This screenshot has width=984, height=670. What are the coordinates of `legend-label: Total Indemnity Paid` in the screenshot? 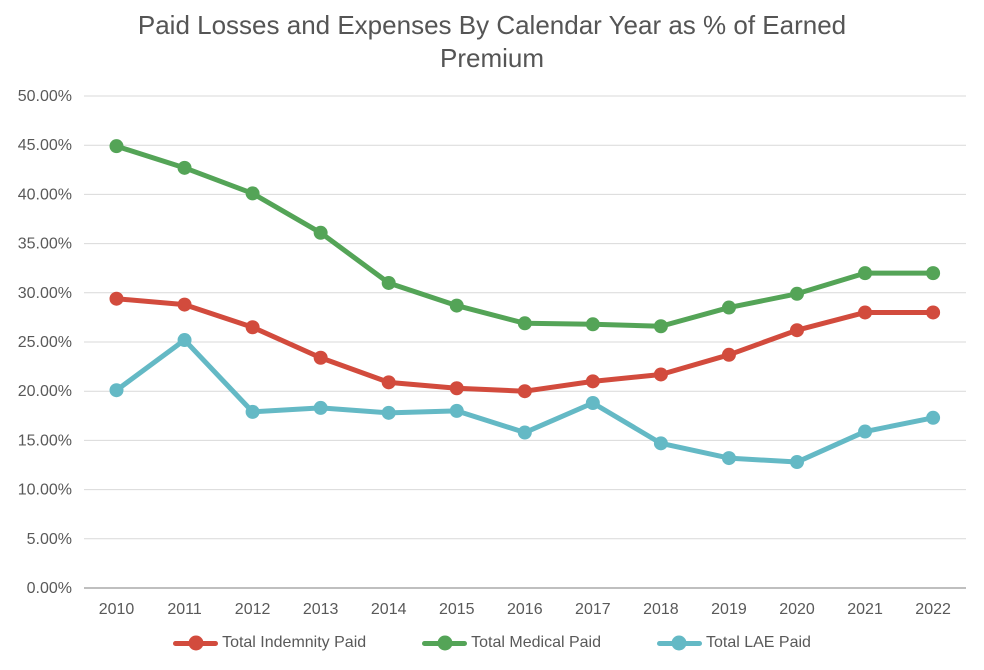 It's located at (294, 642).